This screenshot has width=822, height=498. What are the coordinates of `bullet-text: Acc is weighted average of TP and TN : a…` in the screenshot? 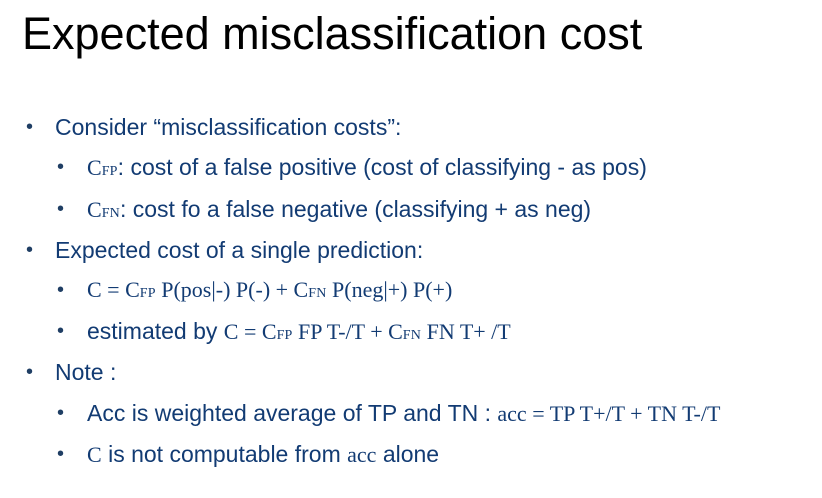 It's located at (403, 413).